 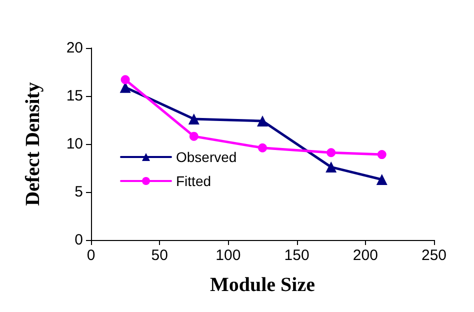 I want to click on x-tick-label: 200, so click(x=365, y=255).